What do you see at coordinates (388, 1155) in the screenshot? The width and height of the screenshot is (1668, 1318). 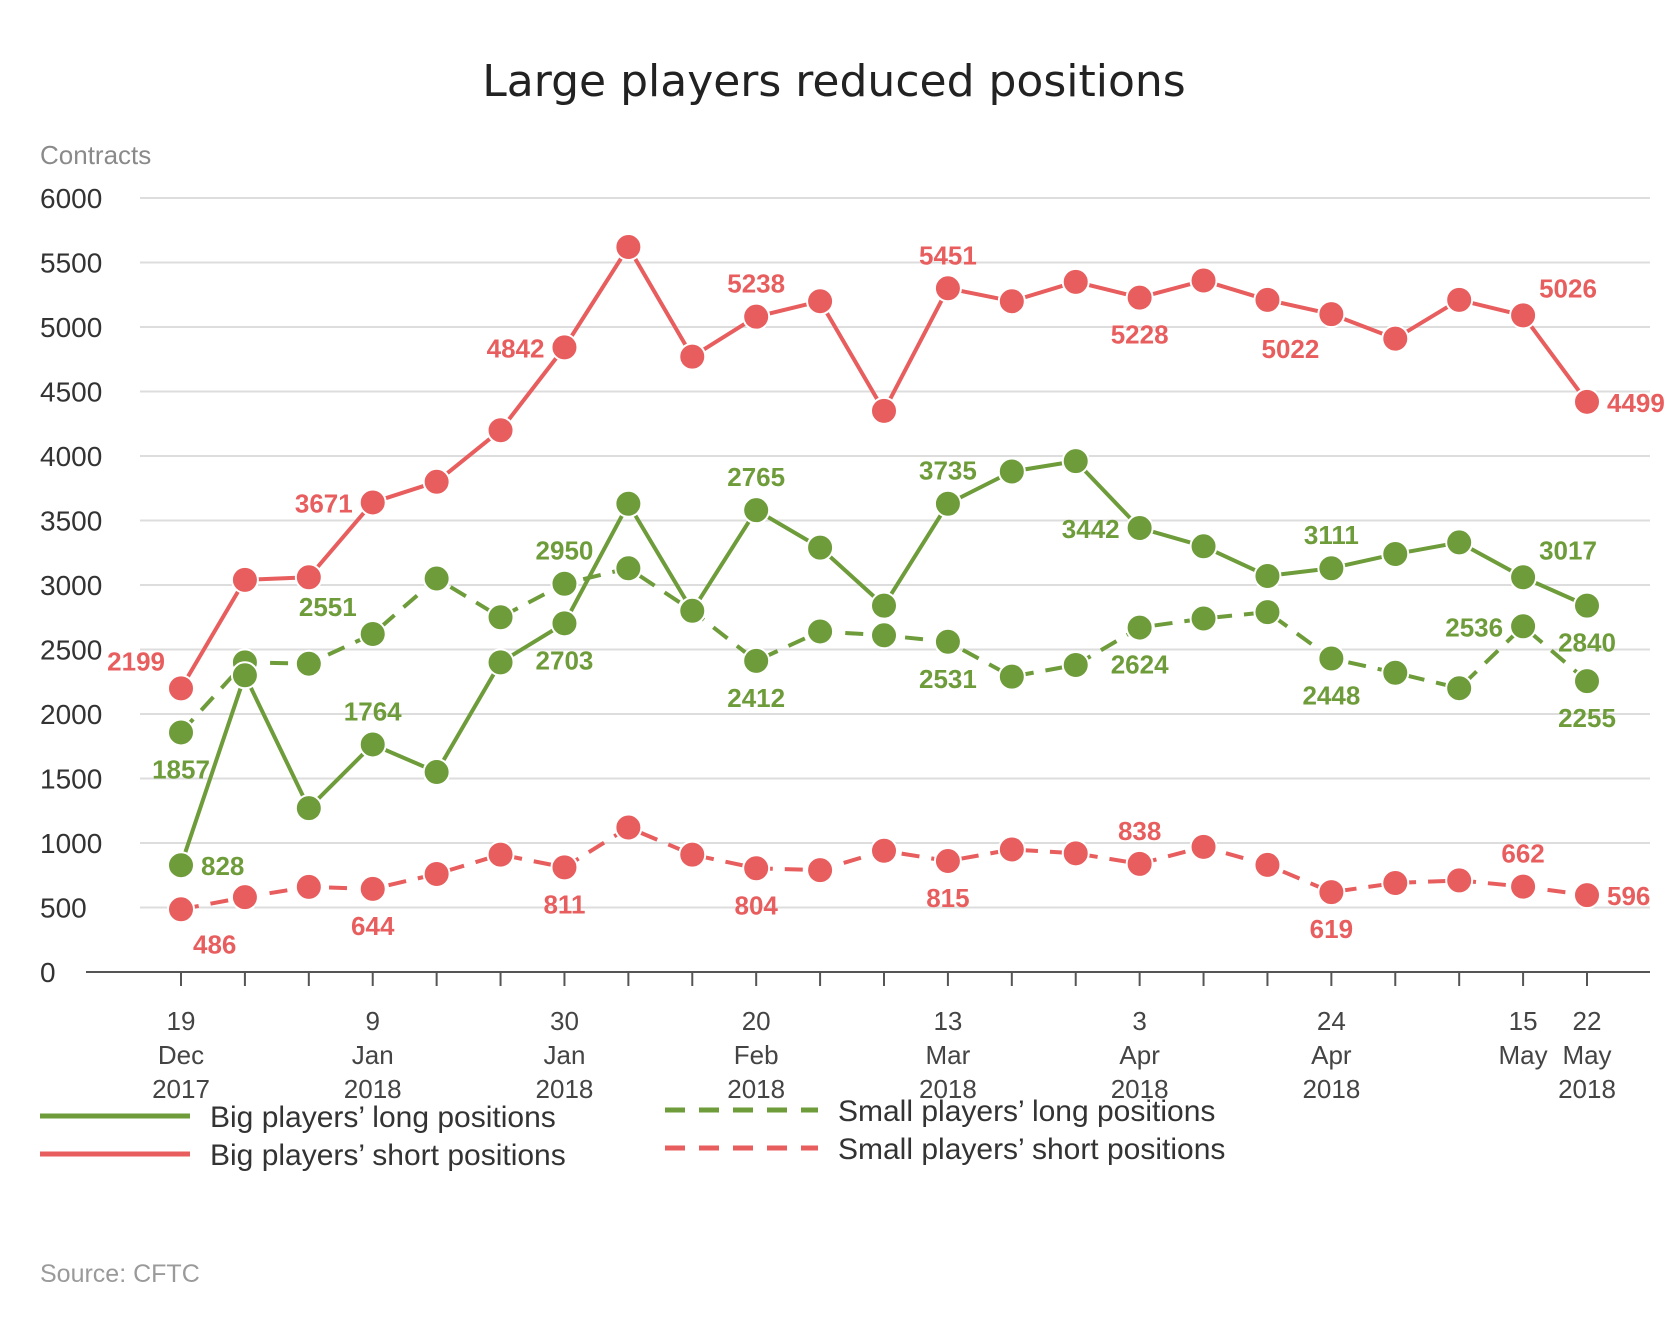 I see `legend-label: Big players’ short positions` at bounding box center [388, 1155].